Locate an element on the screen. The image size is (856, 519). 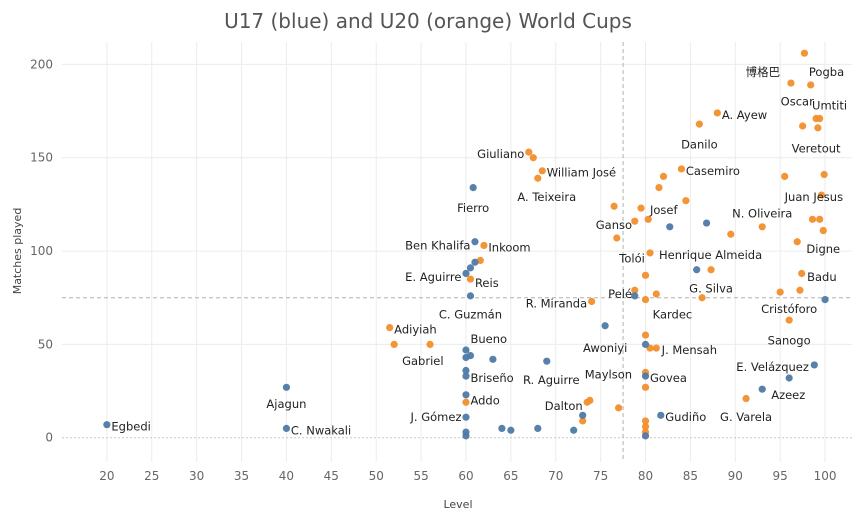
x-tick-label: 65 is located at coordinates (510, 476).